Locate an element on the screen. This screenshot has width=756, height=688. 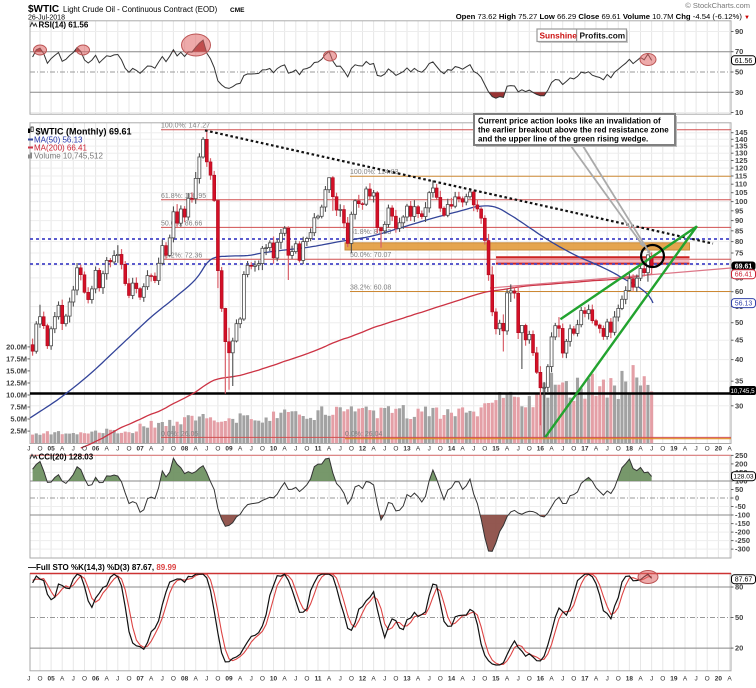
svg-text: 85 is located at coordinates (739, 230).